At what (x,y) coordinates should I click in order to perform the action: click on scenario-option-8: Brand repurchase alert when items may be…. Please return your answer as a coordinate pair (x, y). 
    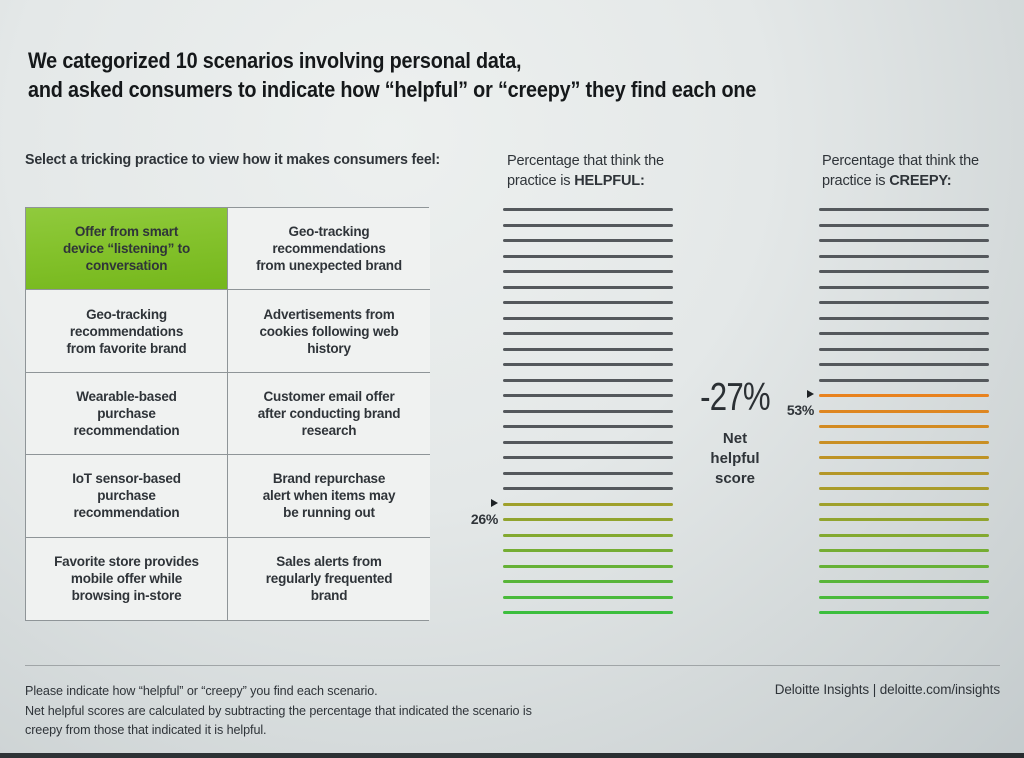
    Looking at the image, I should click on (329, 496).